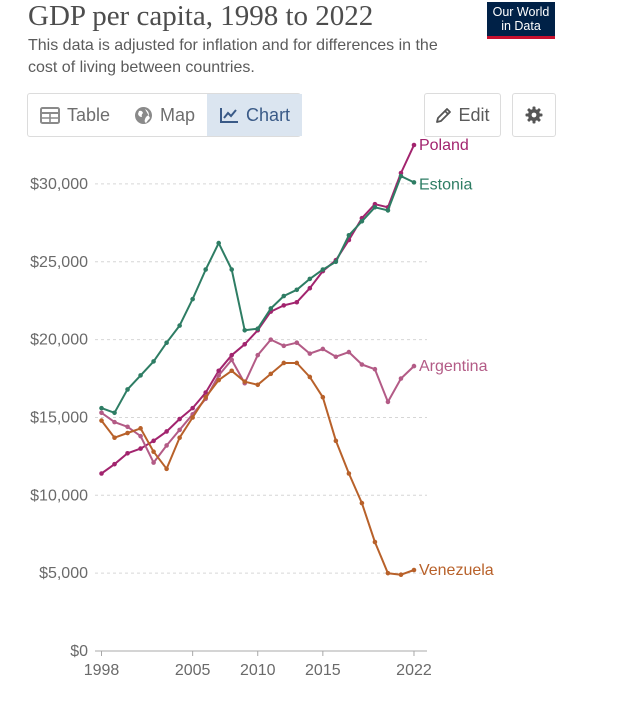  I want to click on pencil-icon, so click(444, 115).